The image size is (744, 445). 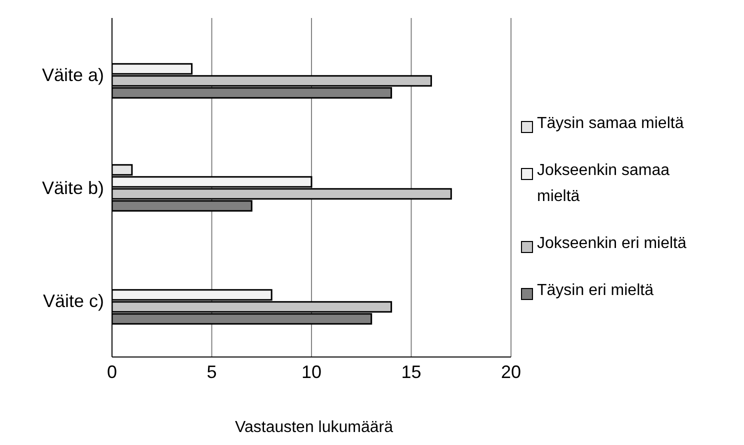 I want to click on y-tick-label: Väite c), so click(x=73, y=300).